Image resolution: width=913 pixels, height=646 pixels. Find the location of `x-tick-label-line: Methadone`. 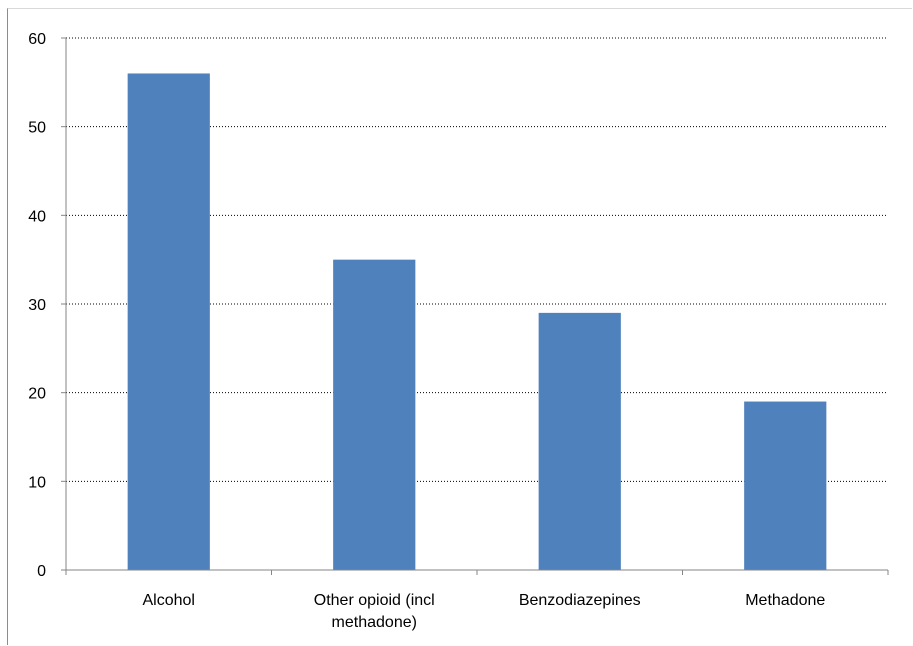

x-tick-label-line: Methadone is located at coordinates (785, 600).